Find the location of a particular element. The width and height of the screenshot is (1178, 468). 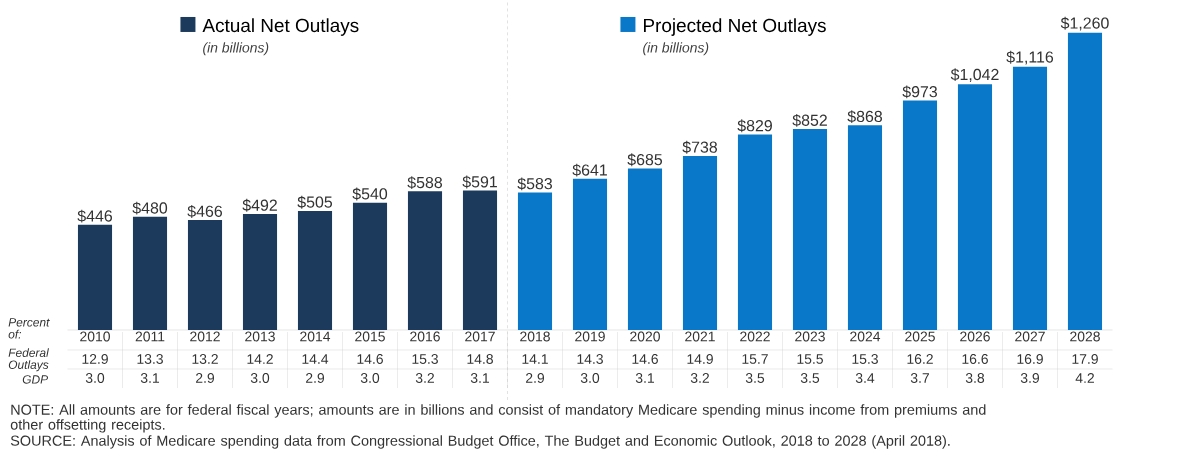

x-tick-label: 2015 is located at coordinates (370, 336).